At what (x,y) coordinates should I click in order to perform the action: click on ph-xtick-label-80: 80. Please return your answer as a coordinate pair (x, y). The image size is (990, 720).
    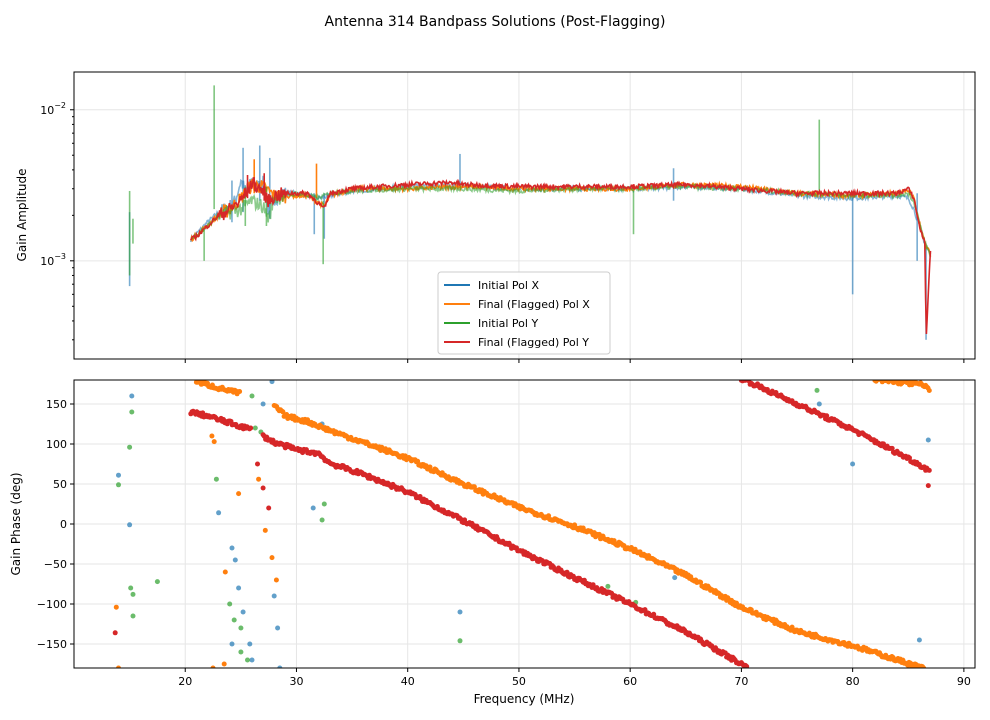
    Looking at the image, I should click on (853, 681).